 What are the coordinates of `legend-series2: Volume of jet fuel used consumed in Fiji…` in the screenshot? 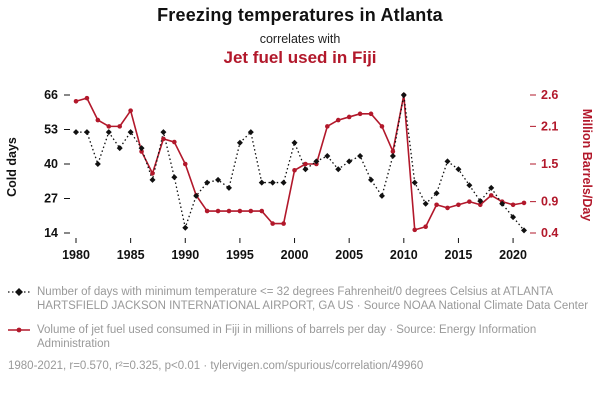 It's located at (299, 337).